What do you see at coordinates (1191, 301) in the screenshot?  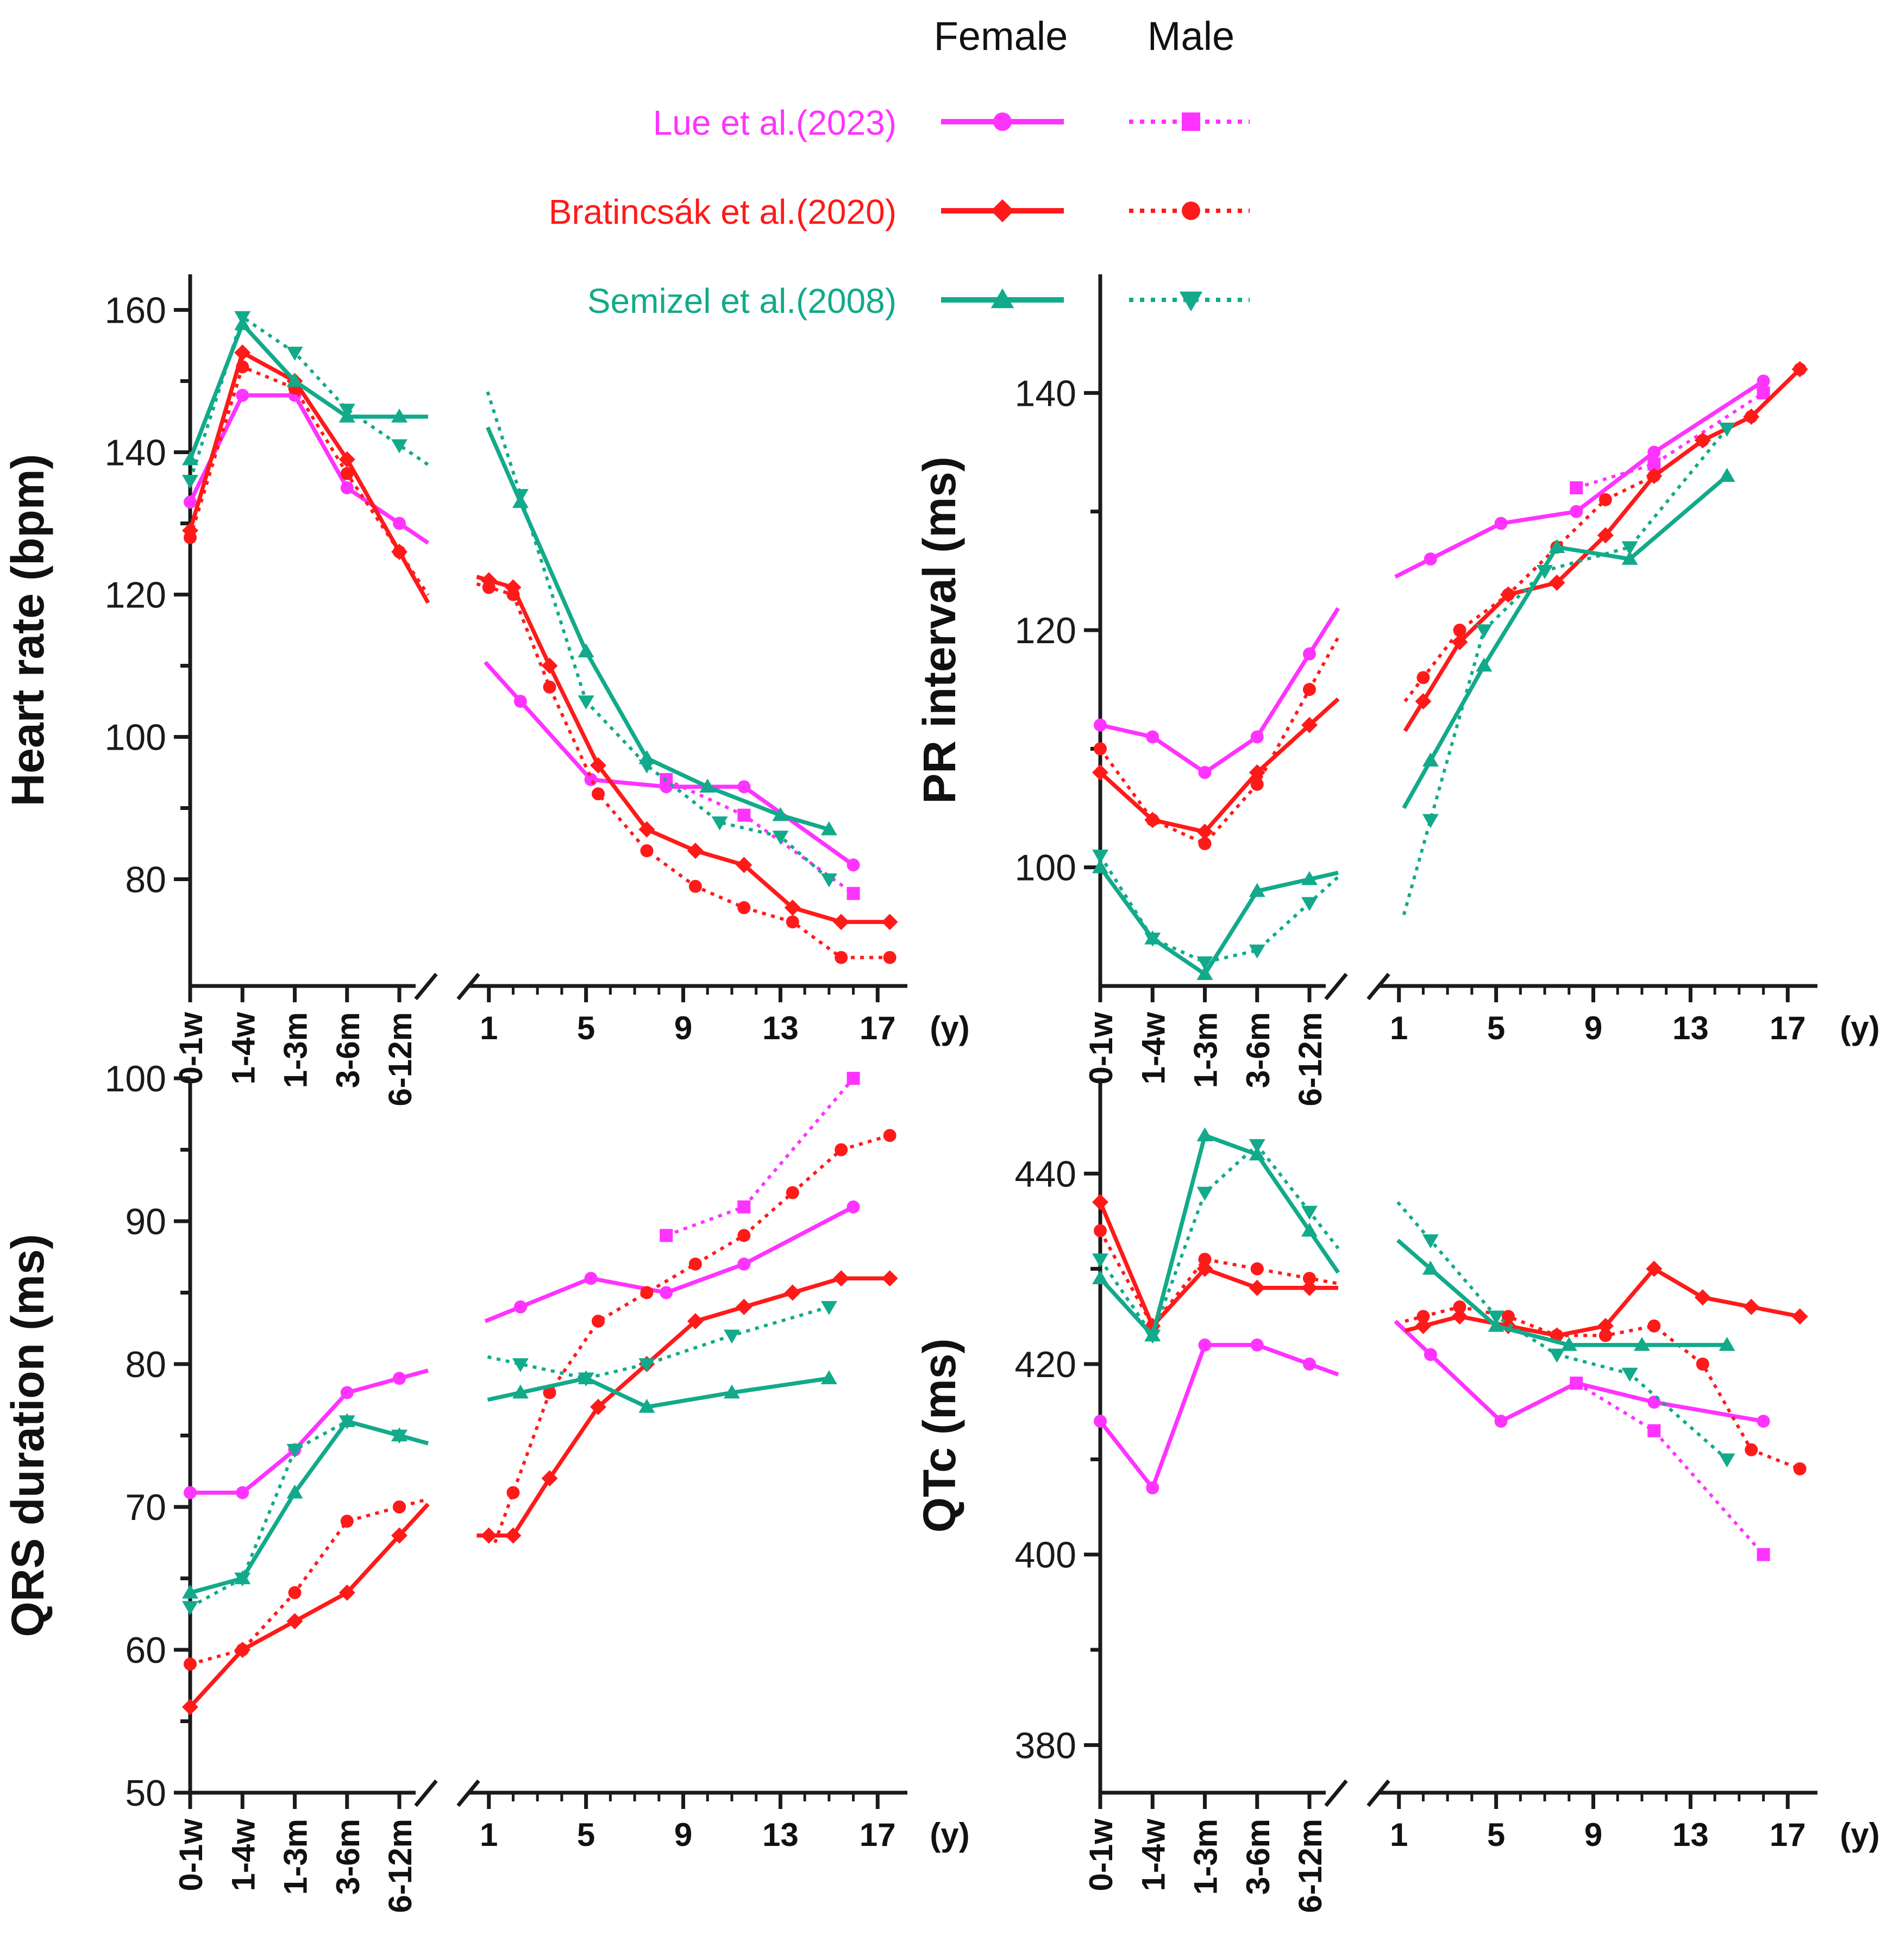 I see `legend-marker-male-semizel-et-al-2008` at bounding box center [1191, 301].